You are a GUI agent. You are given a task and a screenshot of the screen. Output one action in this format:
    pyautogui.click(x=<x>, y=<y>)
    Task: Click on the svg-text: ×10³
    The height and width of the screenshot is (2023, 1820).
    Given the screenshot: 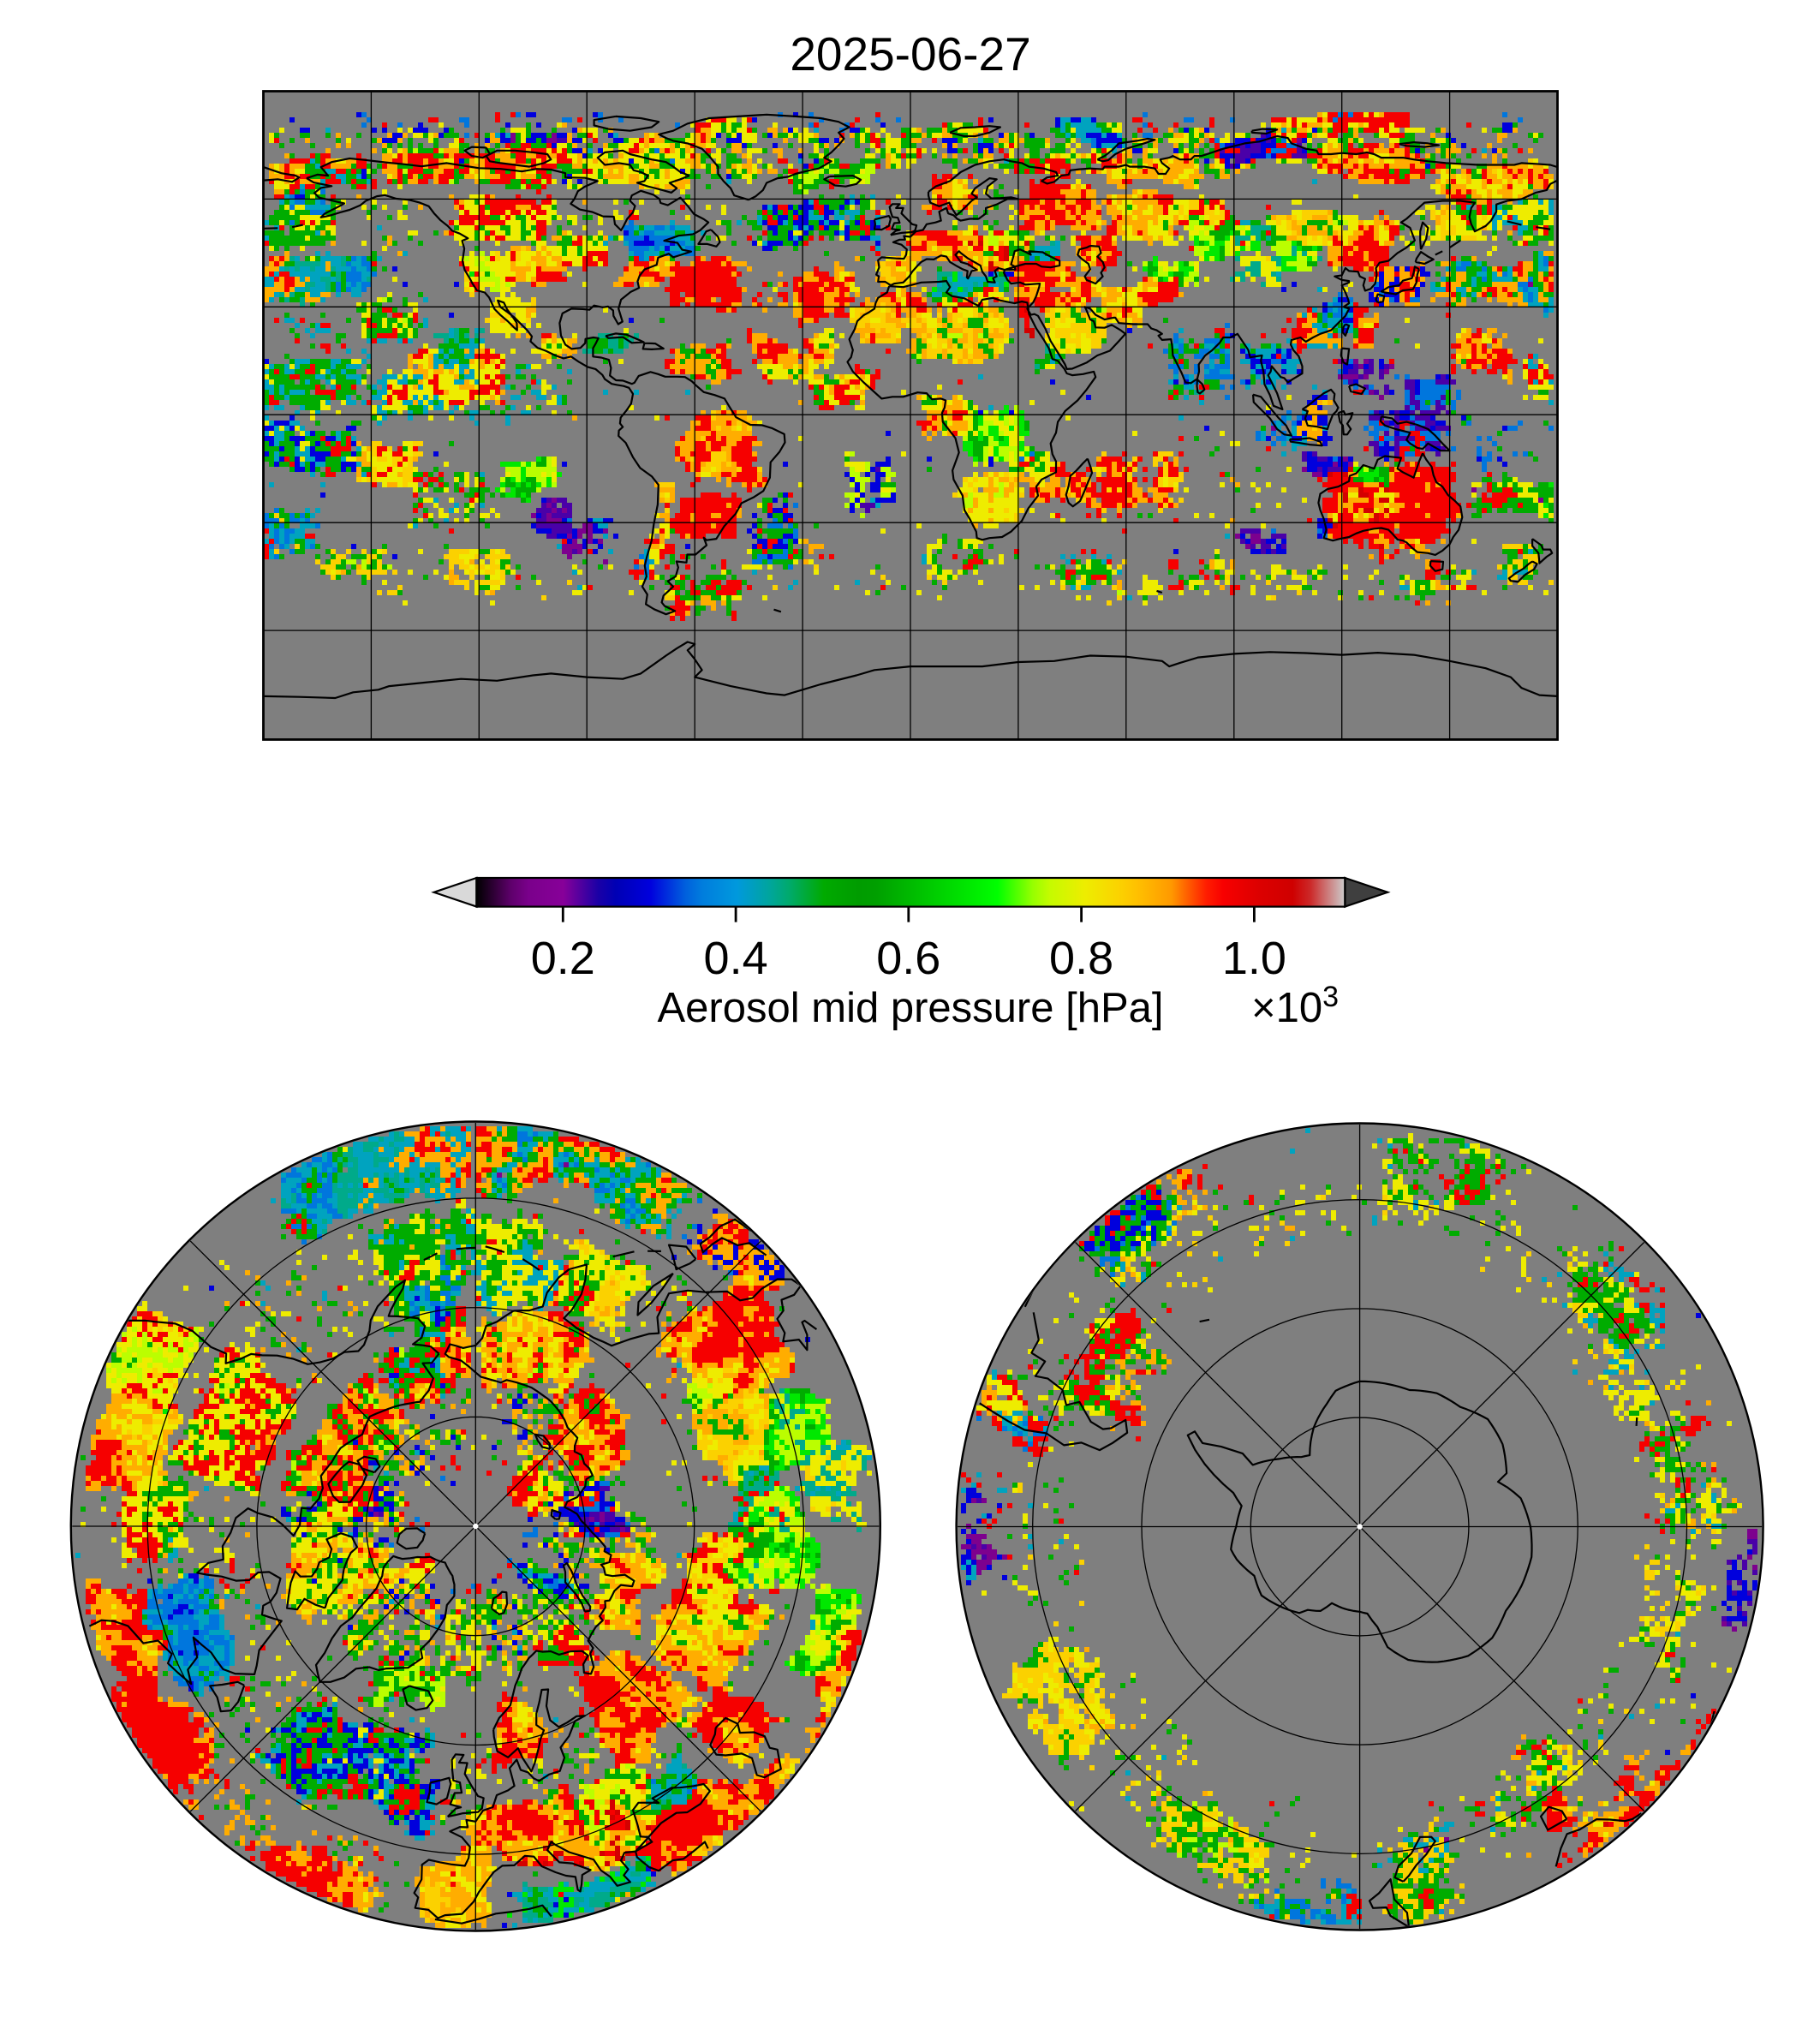 What is the action you would take?
    pyautogui.click(x=1295, y=1006)
    